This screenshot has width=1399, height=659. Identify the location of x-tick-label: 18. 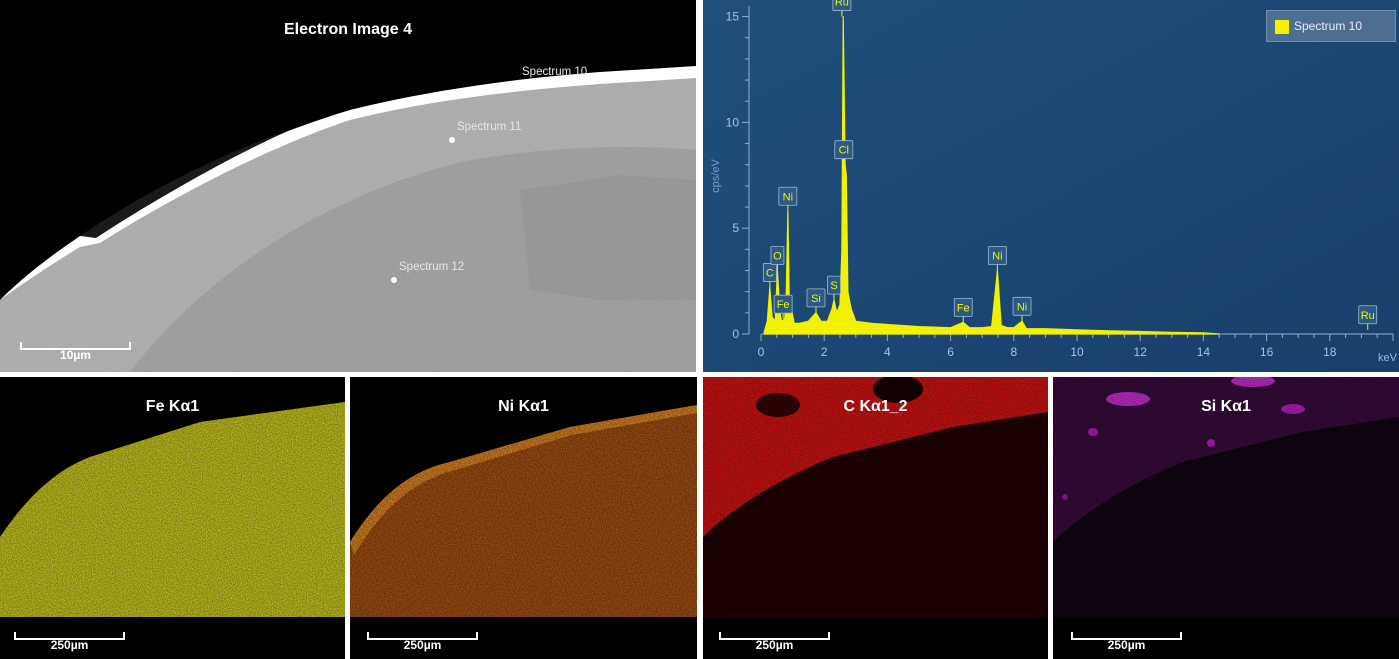
(1330, 352).